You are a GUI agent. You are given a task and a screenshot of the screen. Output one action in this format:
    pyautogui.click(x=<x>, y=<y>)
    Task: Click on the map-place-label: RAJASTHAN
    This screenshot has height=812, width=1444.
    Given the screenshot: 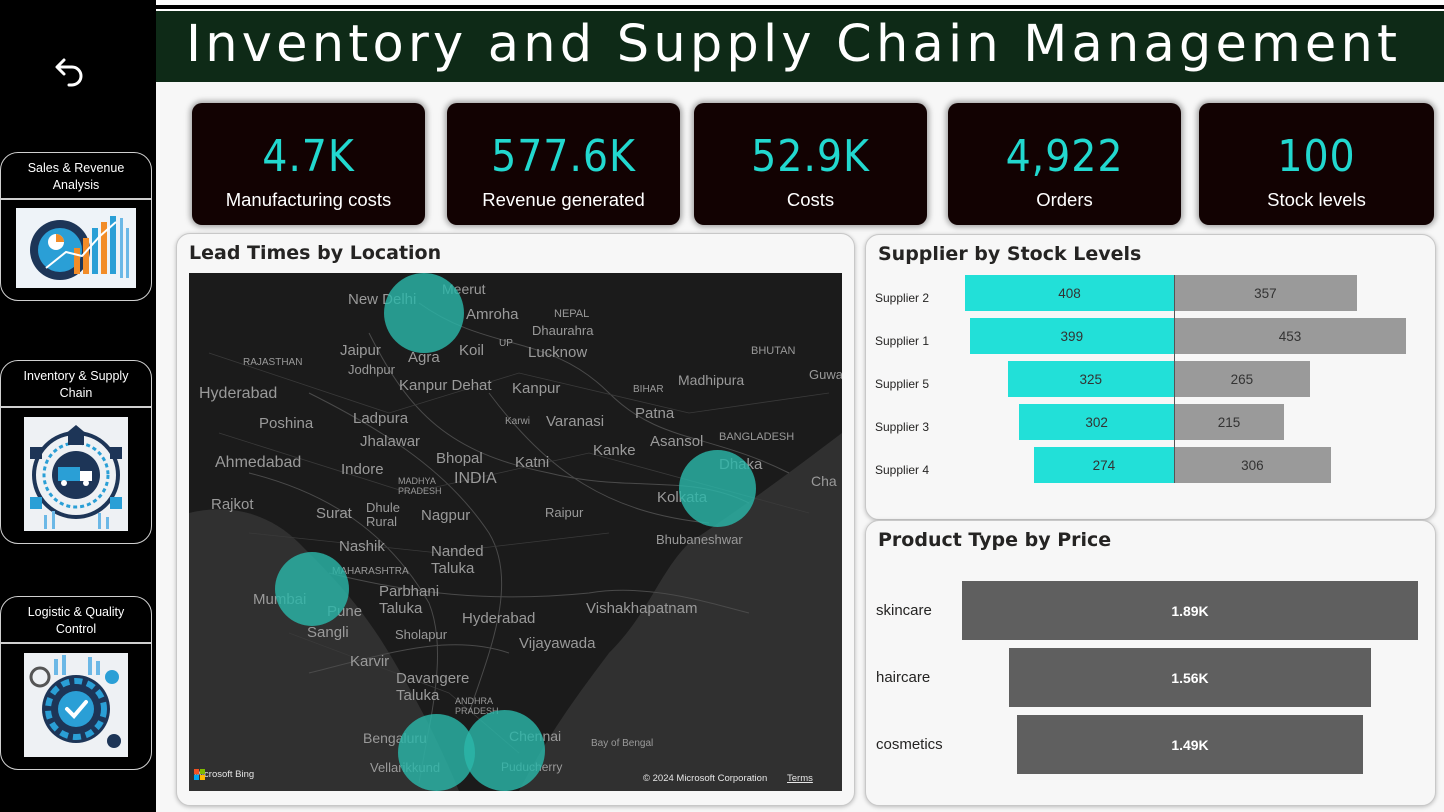 What is the action you would take?
    pyautogui.click(x=273, y=362)
    